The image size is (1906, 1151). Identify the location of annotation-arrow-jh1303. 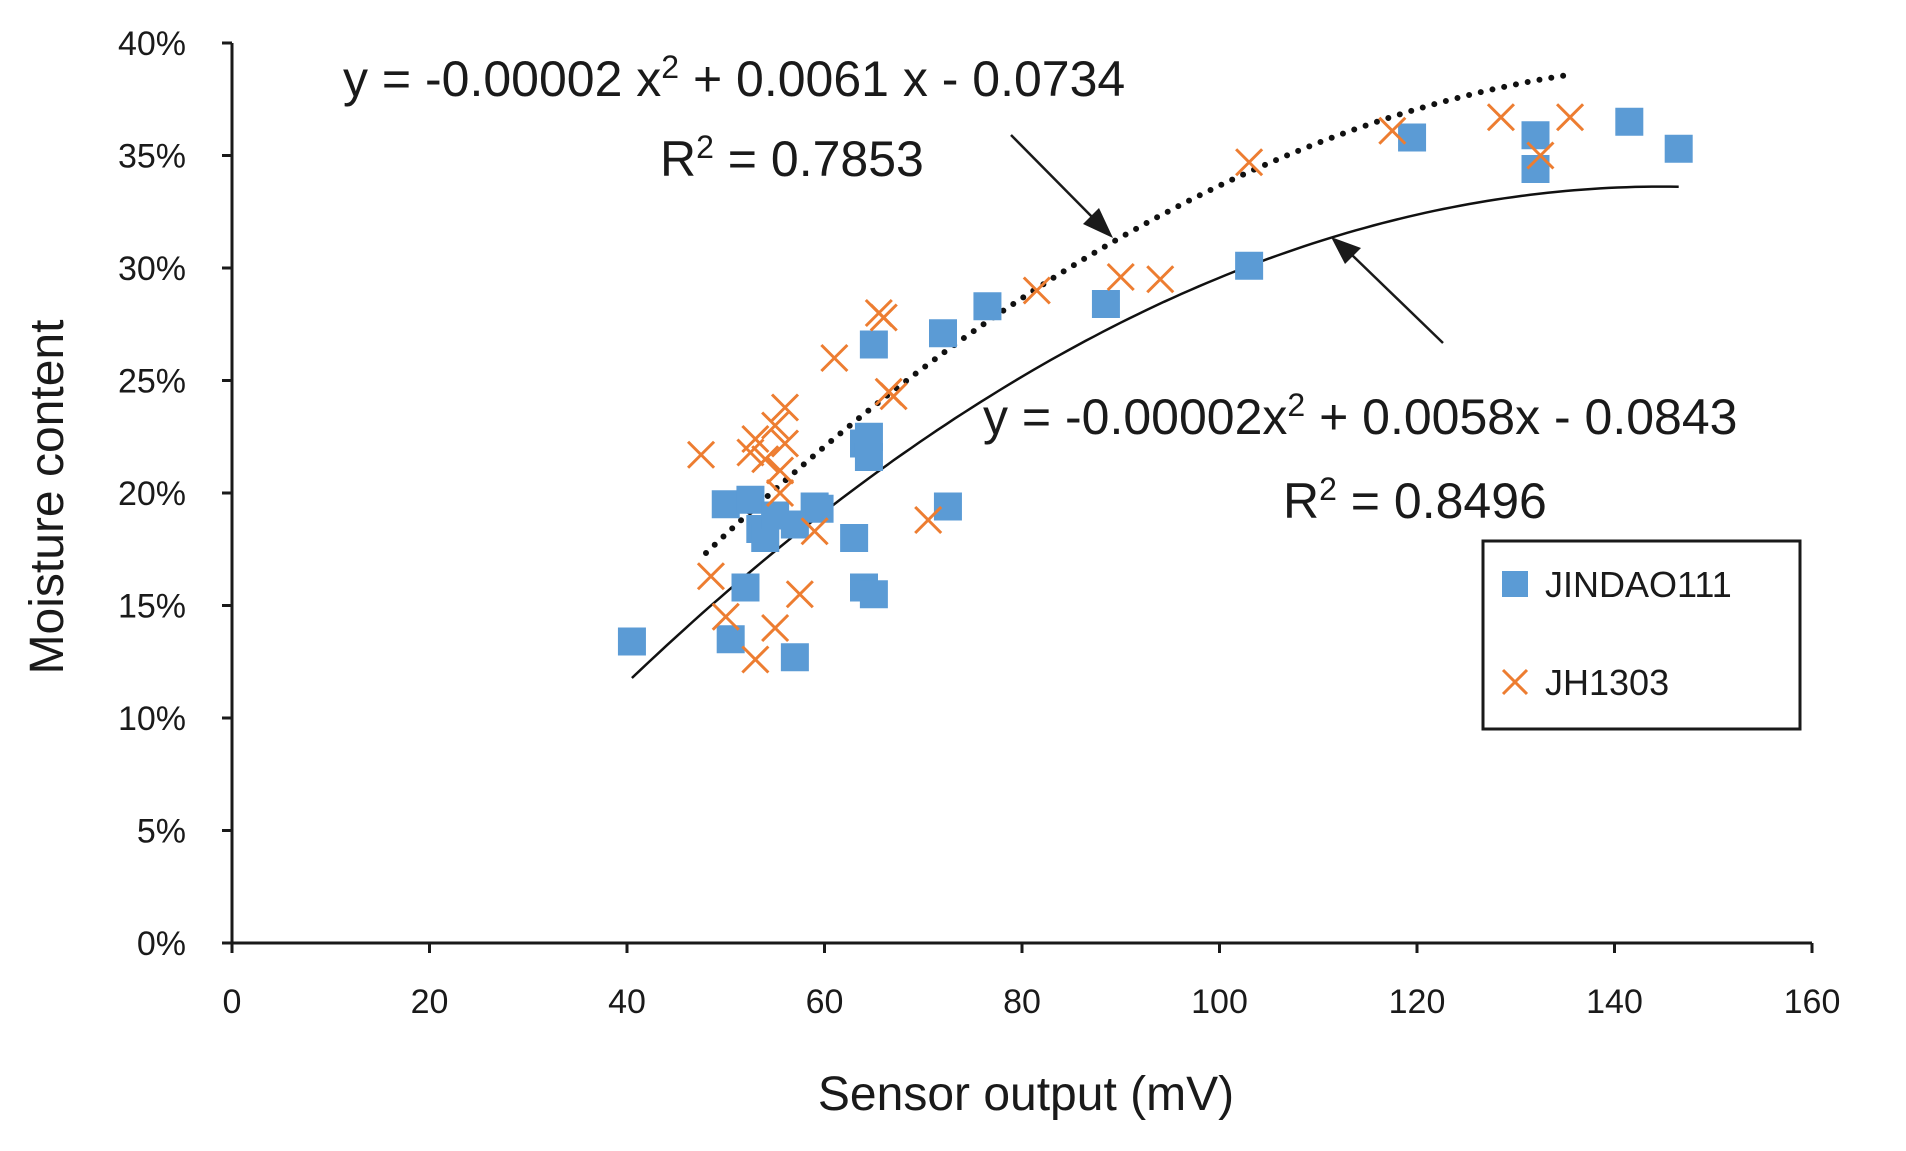
(1055, 180).